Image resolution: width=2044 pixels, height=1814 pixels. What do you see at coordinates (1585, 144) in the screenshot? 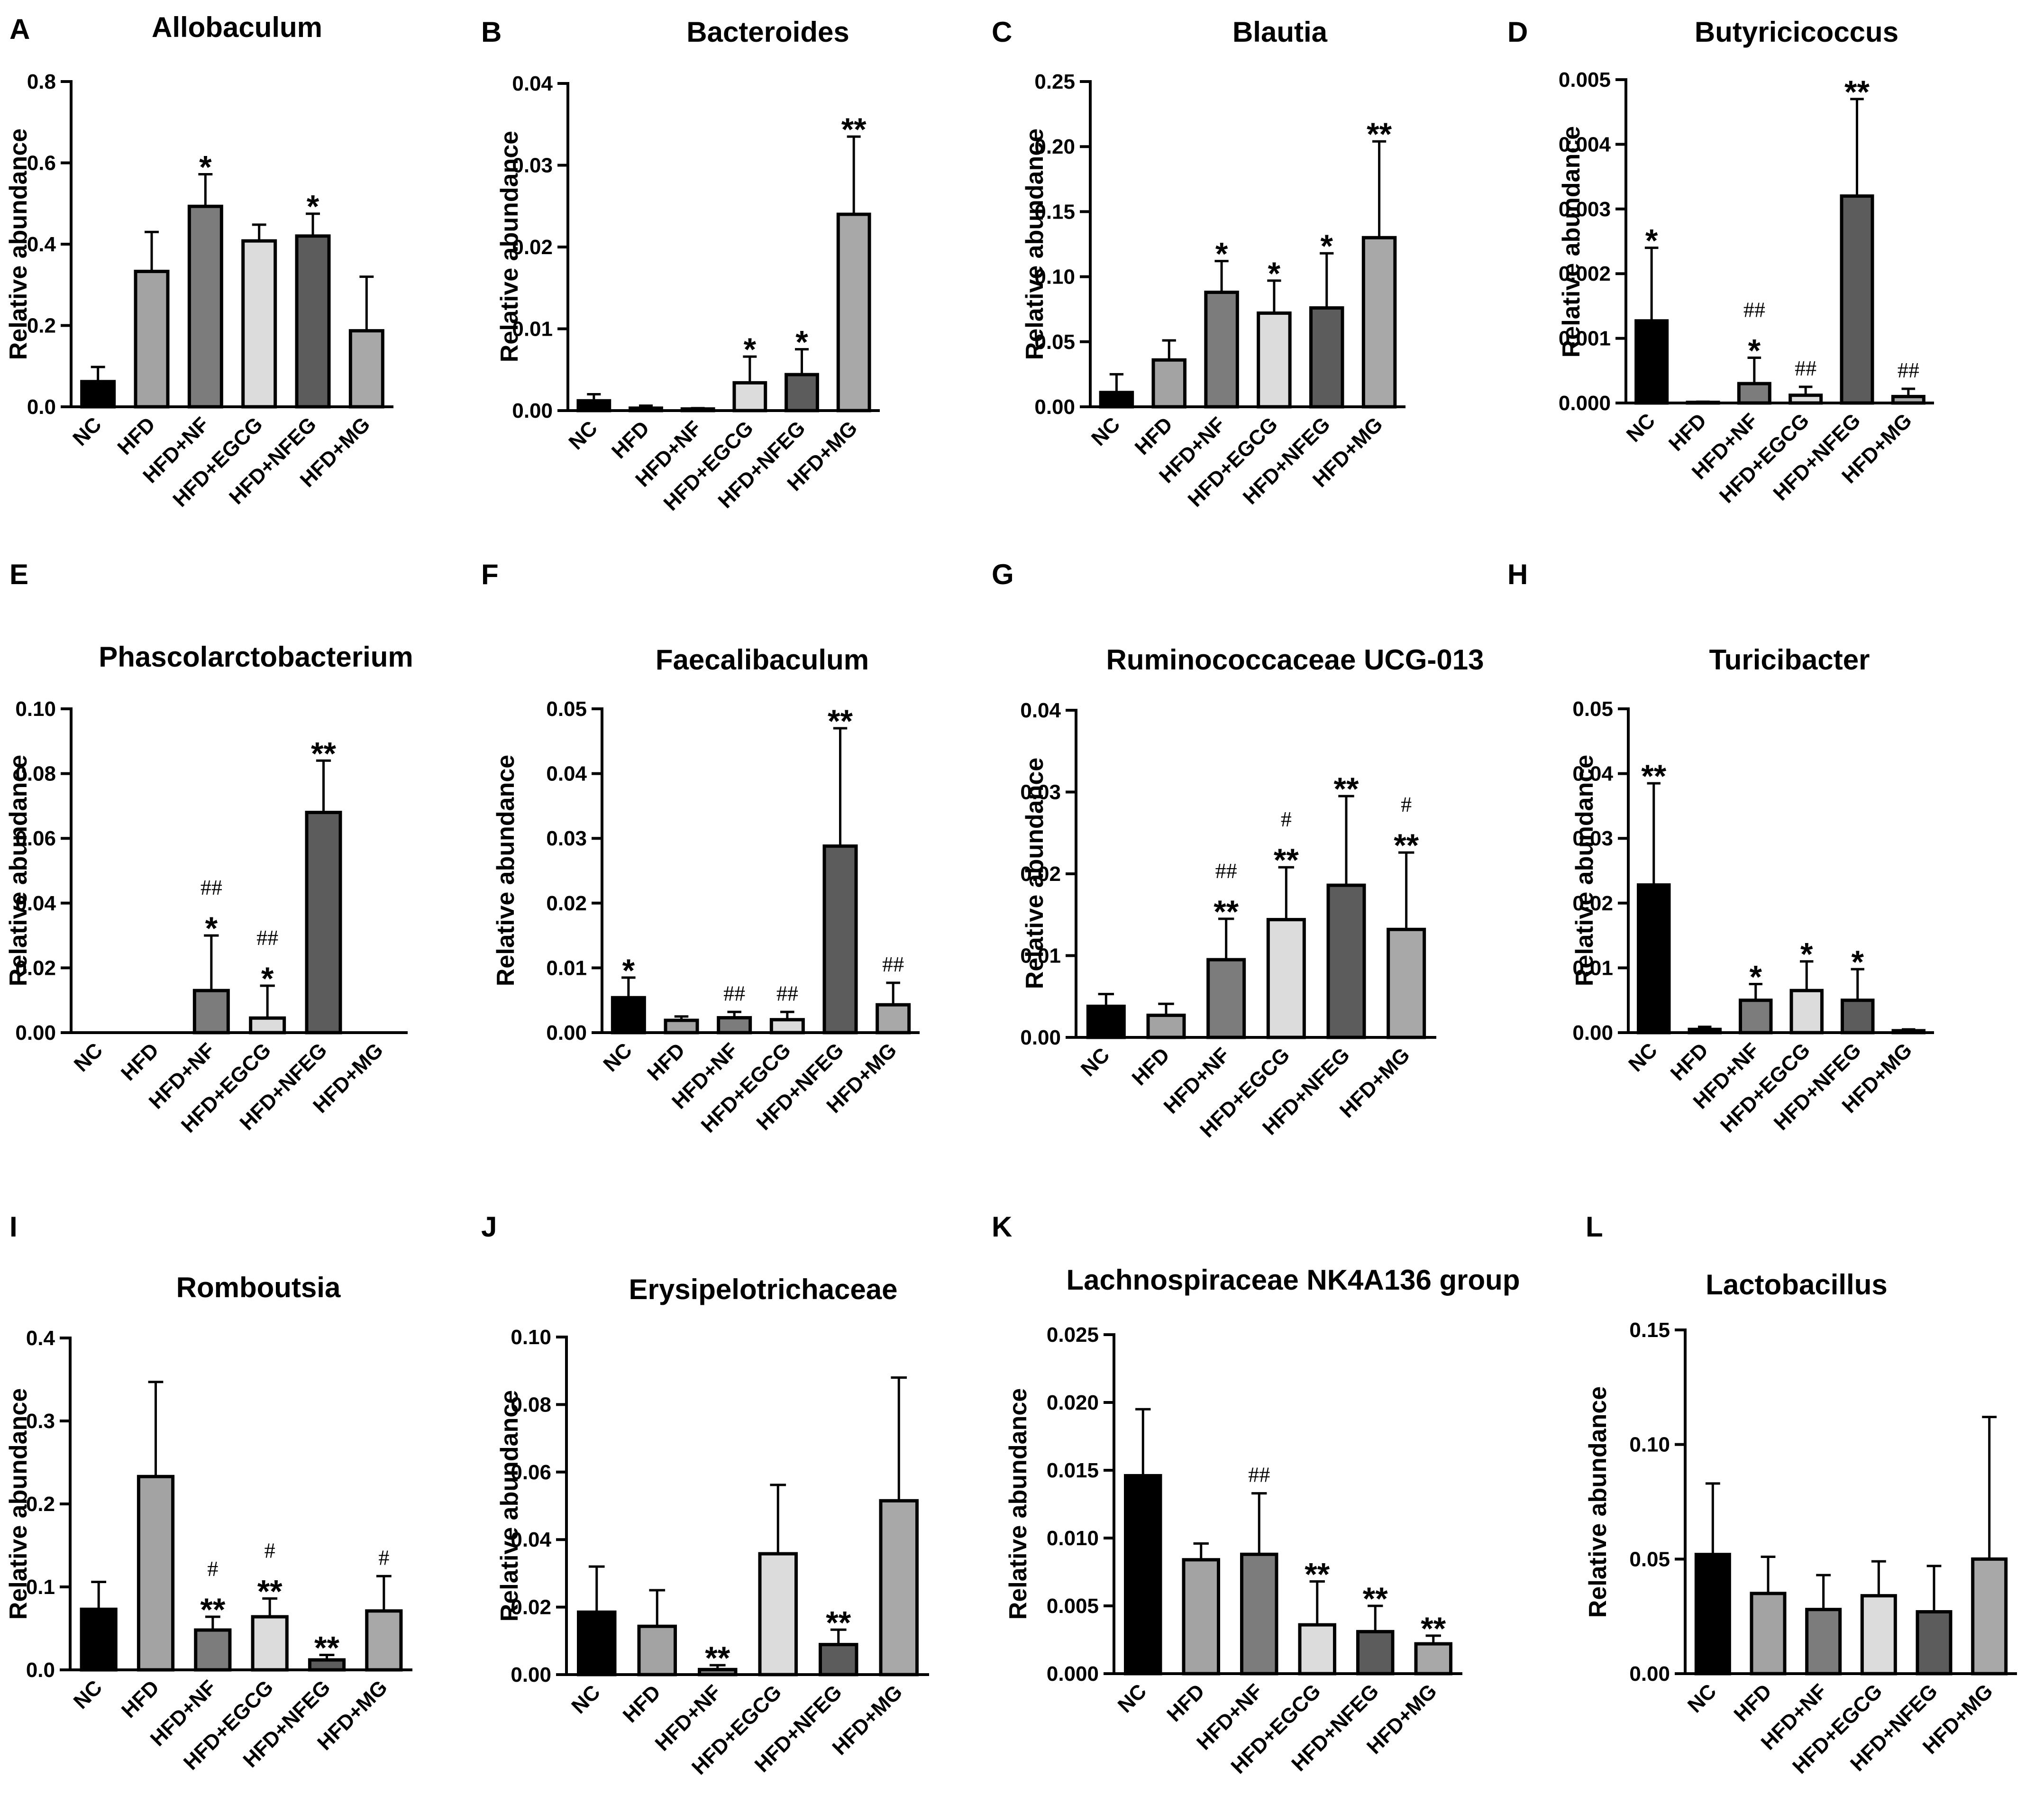
I see `panel-d-ytick-label: 0.004` at bounding box center [1585, 144].